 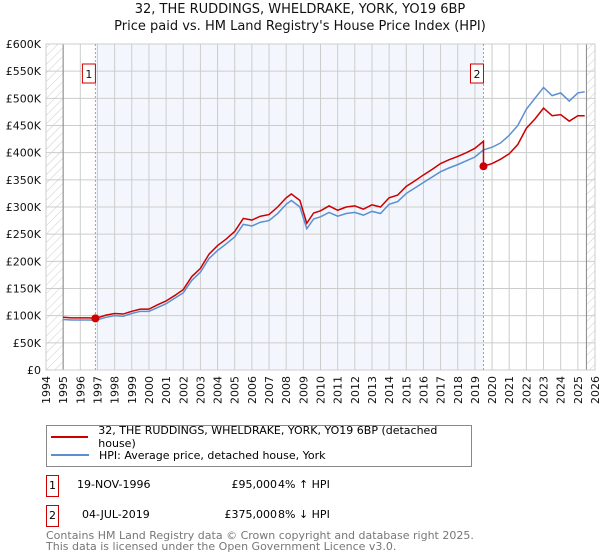 I want to click on x-tick-label: 2020, so click(x=492, y=390).